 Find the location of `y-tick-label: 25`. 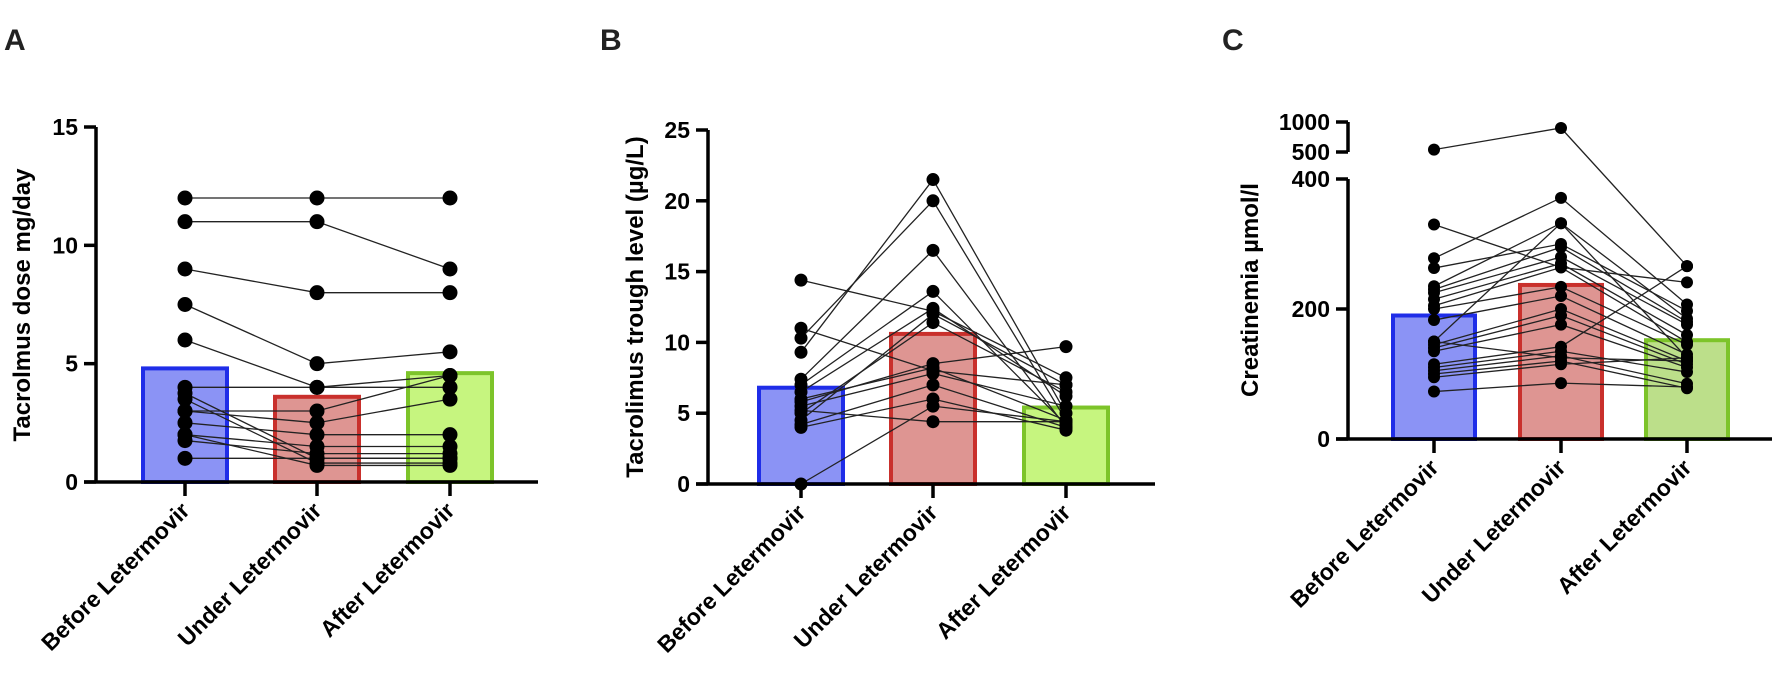

y-tick-label: 25 is located at coordinates (677, 130).